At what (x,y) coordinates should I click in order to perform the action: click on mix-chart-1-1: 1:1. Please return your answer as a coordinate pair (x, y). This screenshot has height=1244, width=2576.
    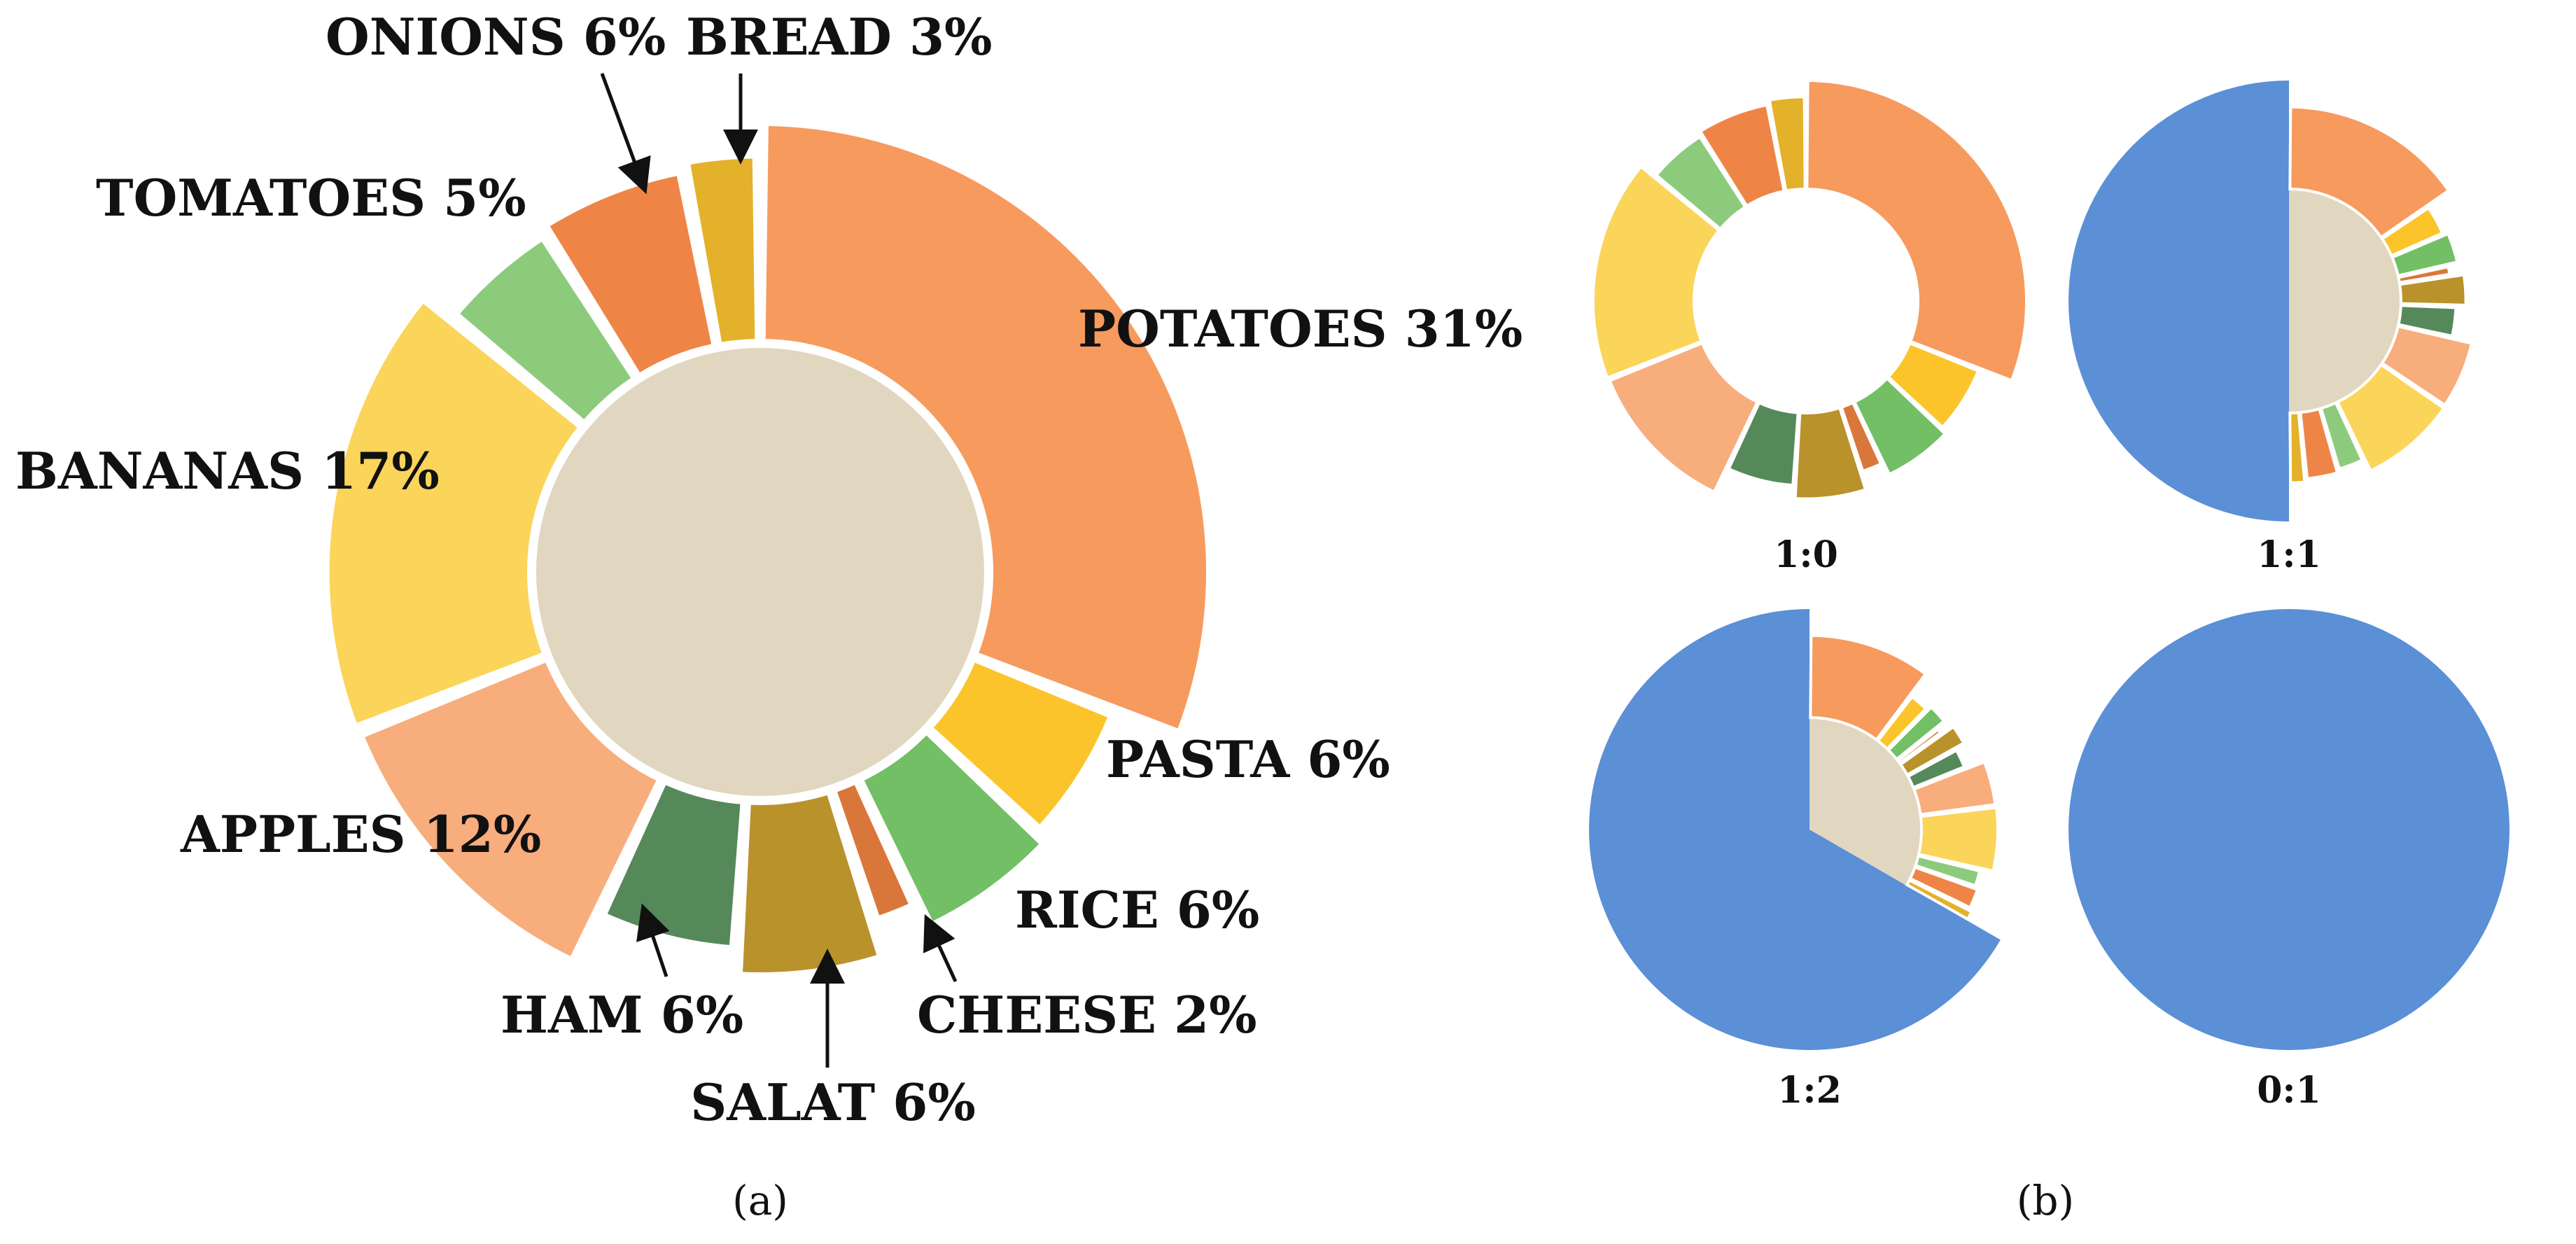
    Looking at the image, I should click on (2271, 328).